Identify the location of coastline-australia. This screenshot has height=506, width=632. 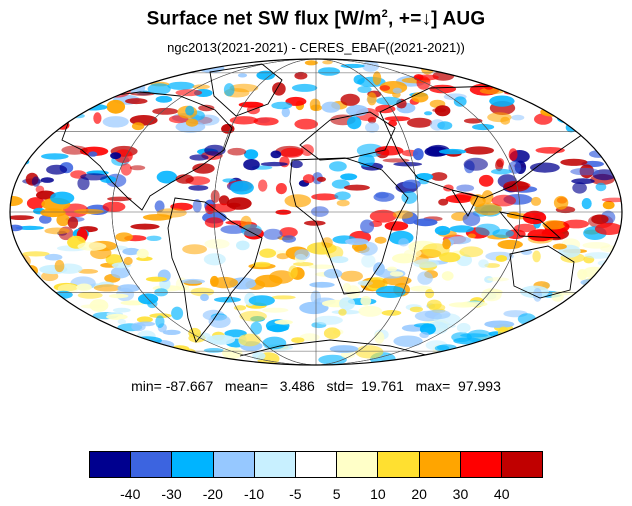
(542, 272).